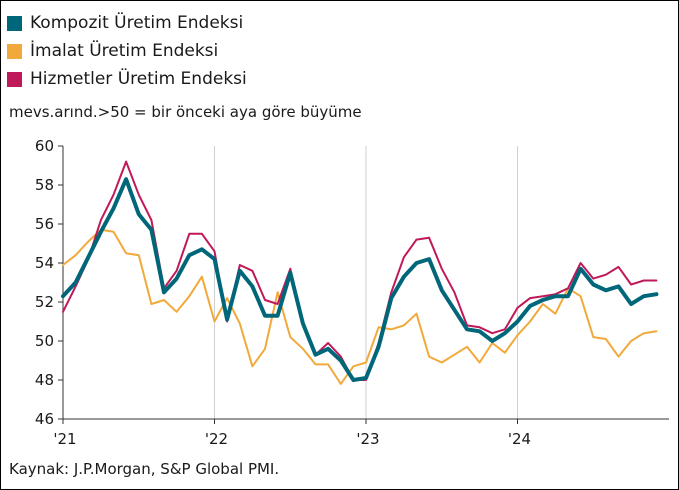  I want to click on legend-item-manufacturing: İmalat Üretim Endeksi, so click(127, 51).